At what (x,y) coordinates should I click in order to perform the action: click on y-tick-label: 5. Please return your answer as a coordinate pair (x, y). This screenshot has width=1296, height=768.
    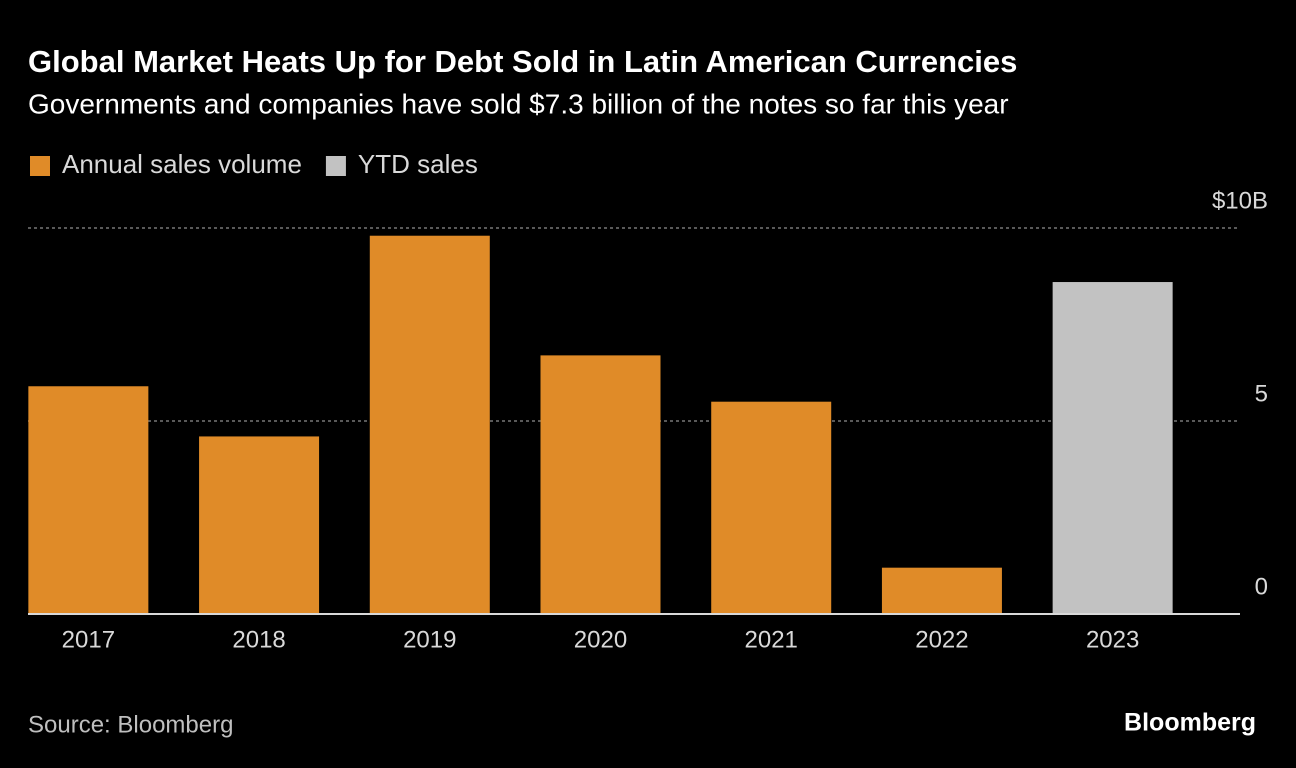
    Looking at the image, I should click on (1261, 393).